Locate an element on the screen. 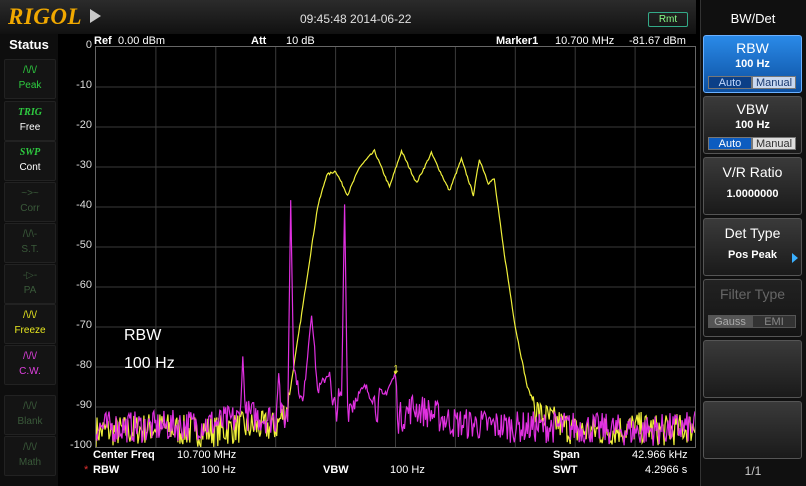  att-label: Att is located at coordinates (259, 41).